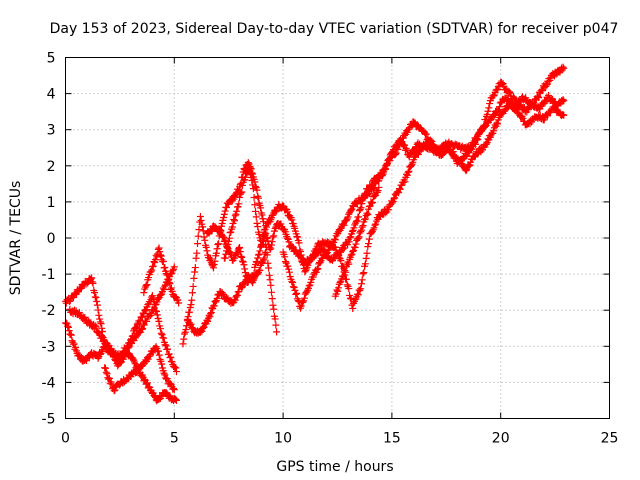 The image size is (640, 480). I want to click on x-axis-label: GPS time / hours, so click(334, 467).